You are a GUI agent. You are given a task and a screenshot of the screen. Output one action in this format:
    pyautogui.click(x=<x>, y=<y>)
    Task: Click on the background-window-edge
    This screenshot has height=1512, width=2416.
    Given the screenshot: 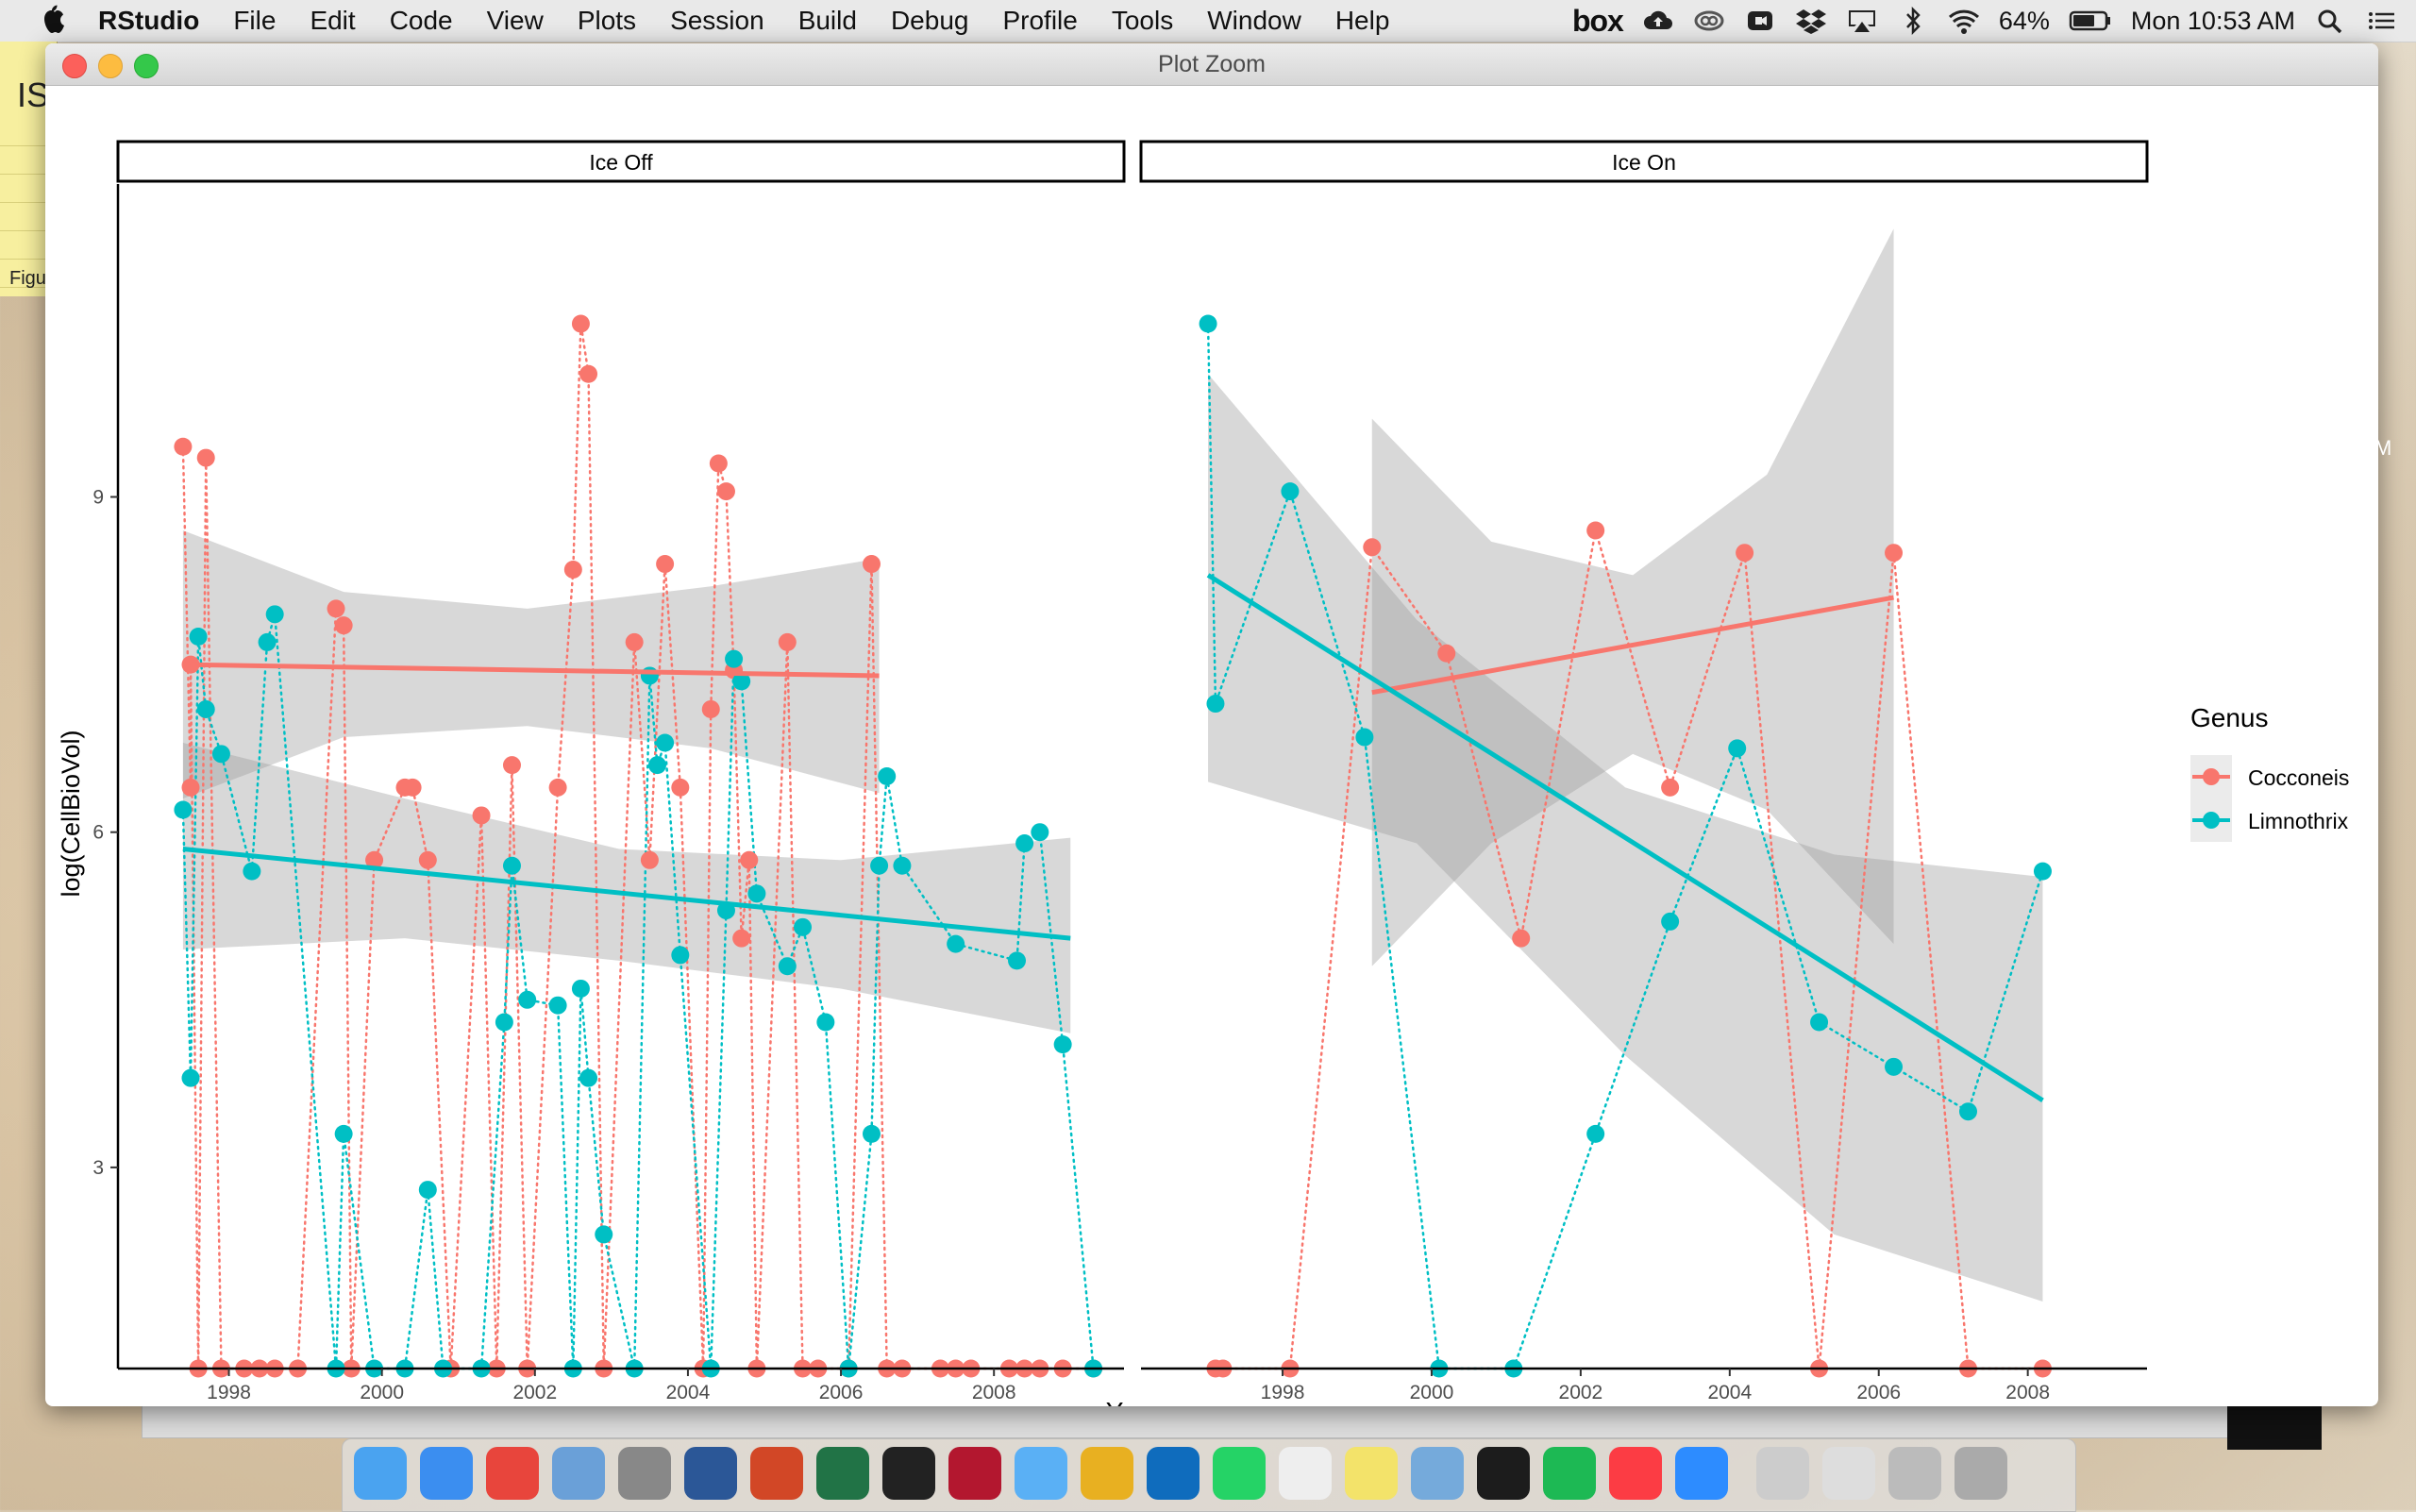 What is the action you would take?
    pyautogui.click(x=1214, y=1421)
    